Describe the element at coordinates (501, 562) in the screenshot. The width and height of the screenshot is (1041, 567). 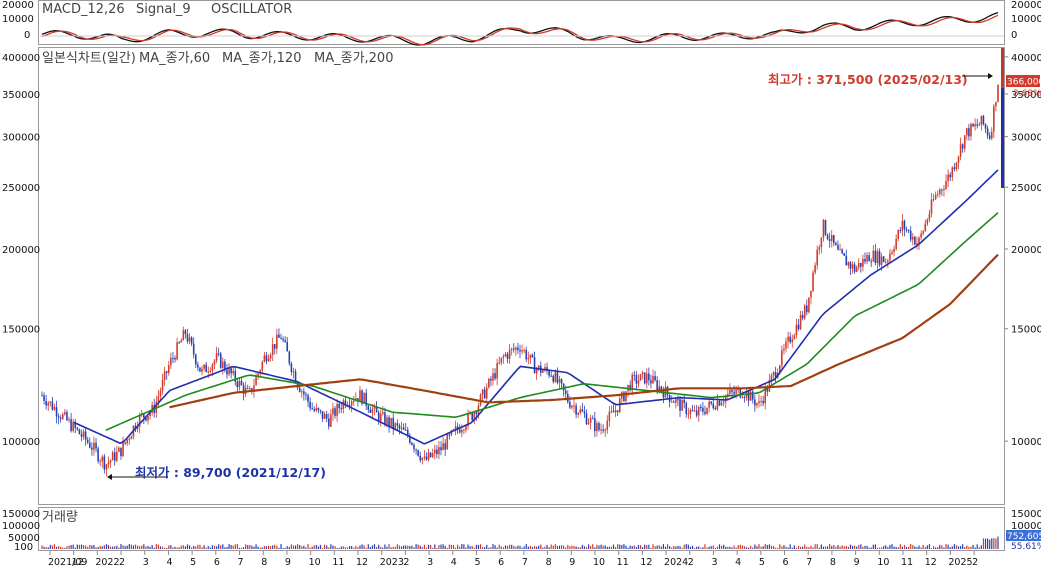
I see `x-tick-label: 6` at that location.